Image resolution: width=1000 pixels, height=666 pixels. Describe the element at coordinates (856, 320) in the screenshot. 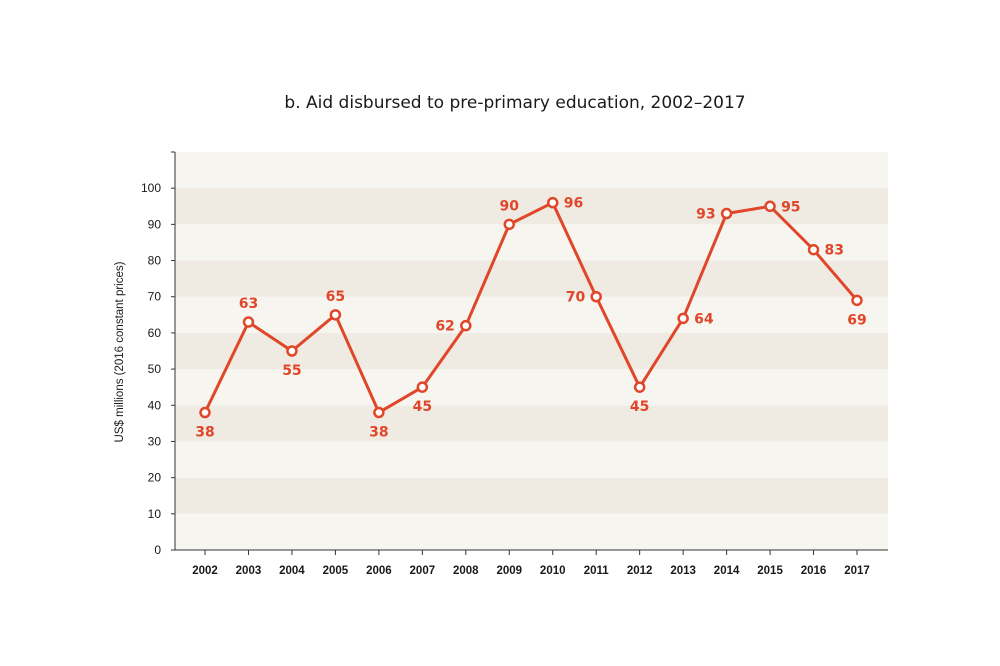

I see `data-label: 69` at that location.